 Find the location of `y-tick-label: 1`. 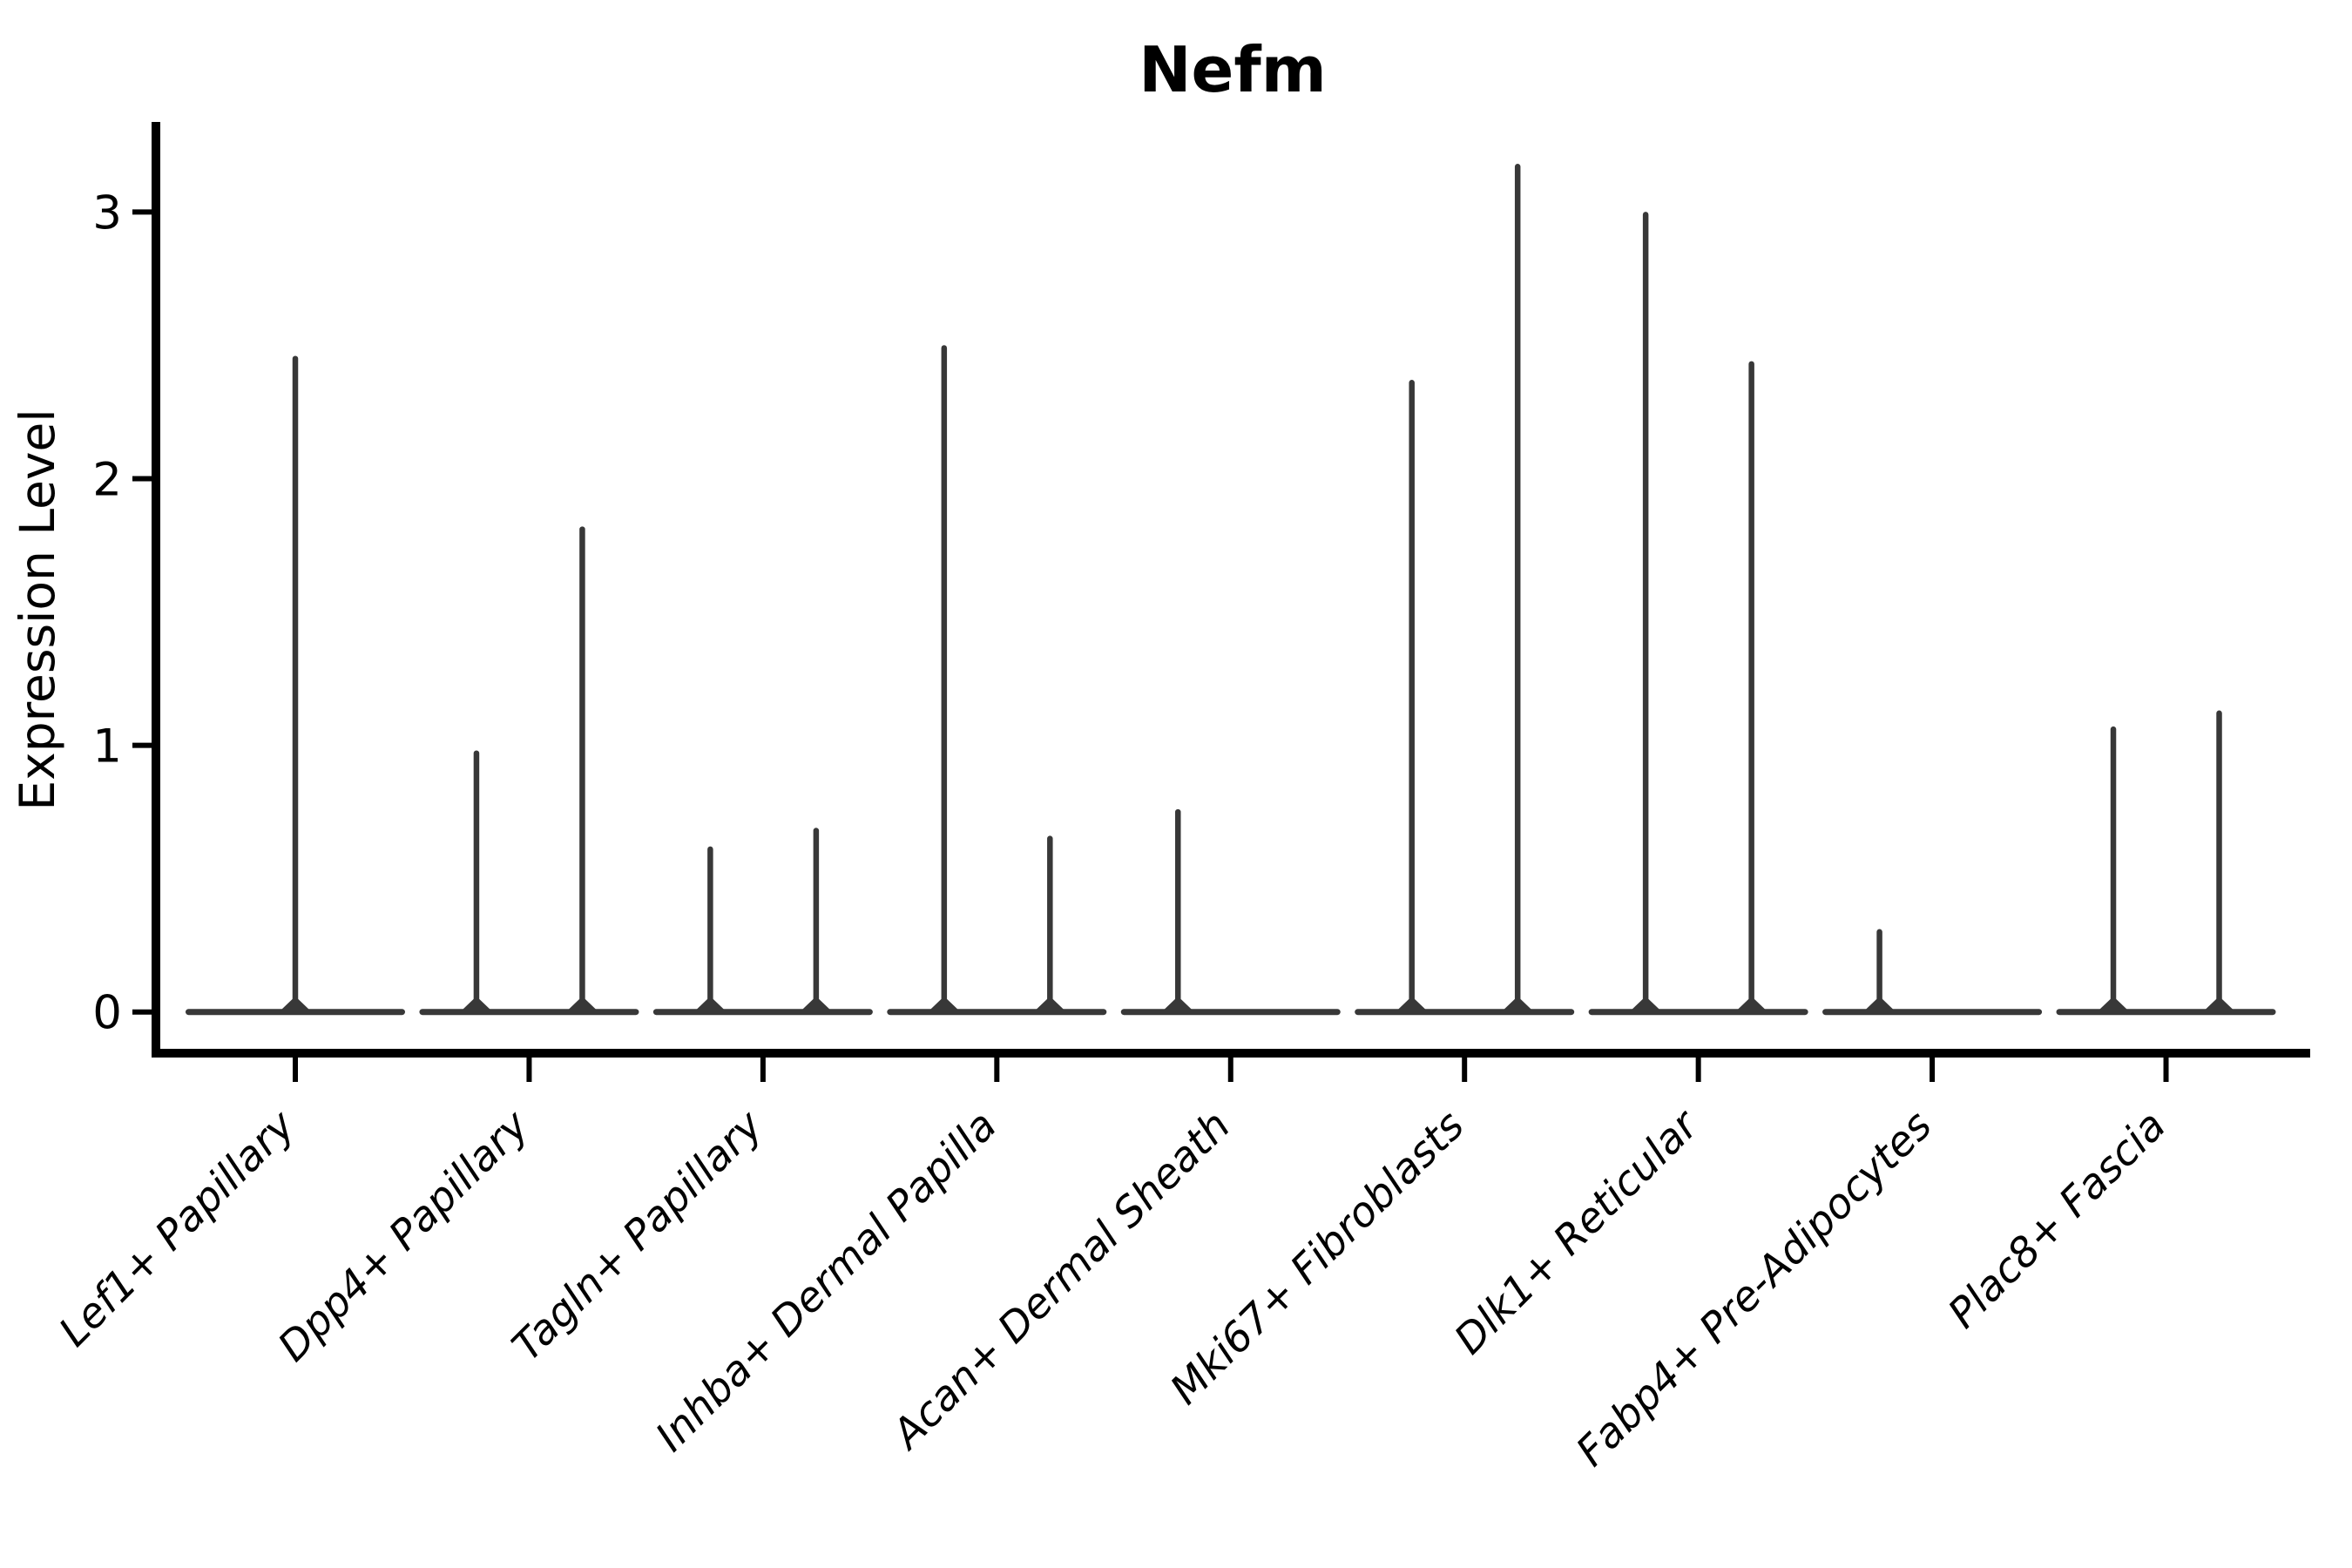

y-tick-label: 1 is located at coordinates (107, 747).